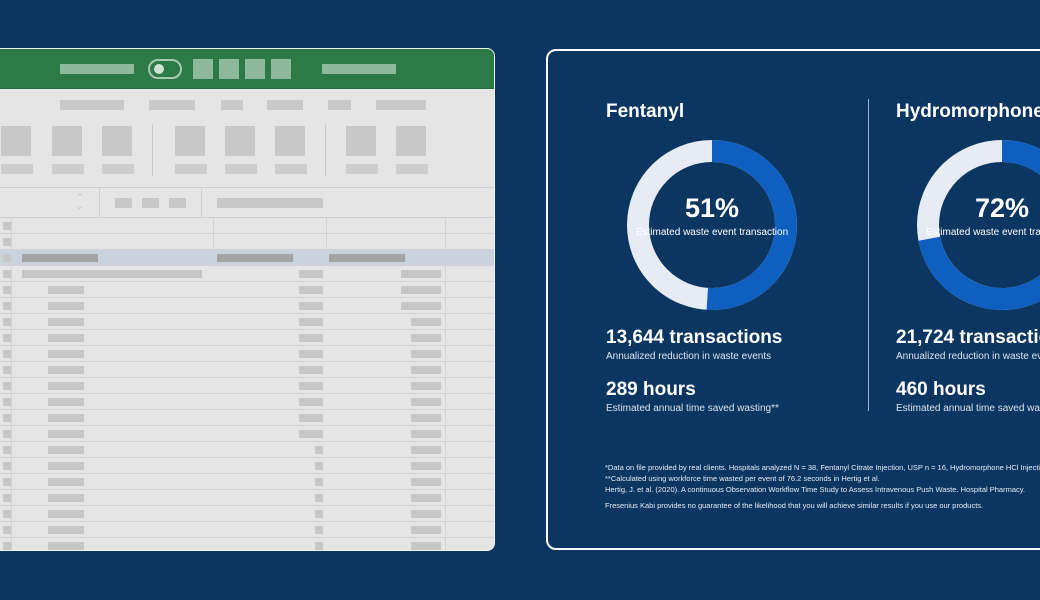 The height and width of the screenshot is (600, 1040). What do you see at coordinates (270, 203) in the screenshot?
I see `formula-input` at bounding box center [270, 203].